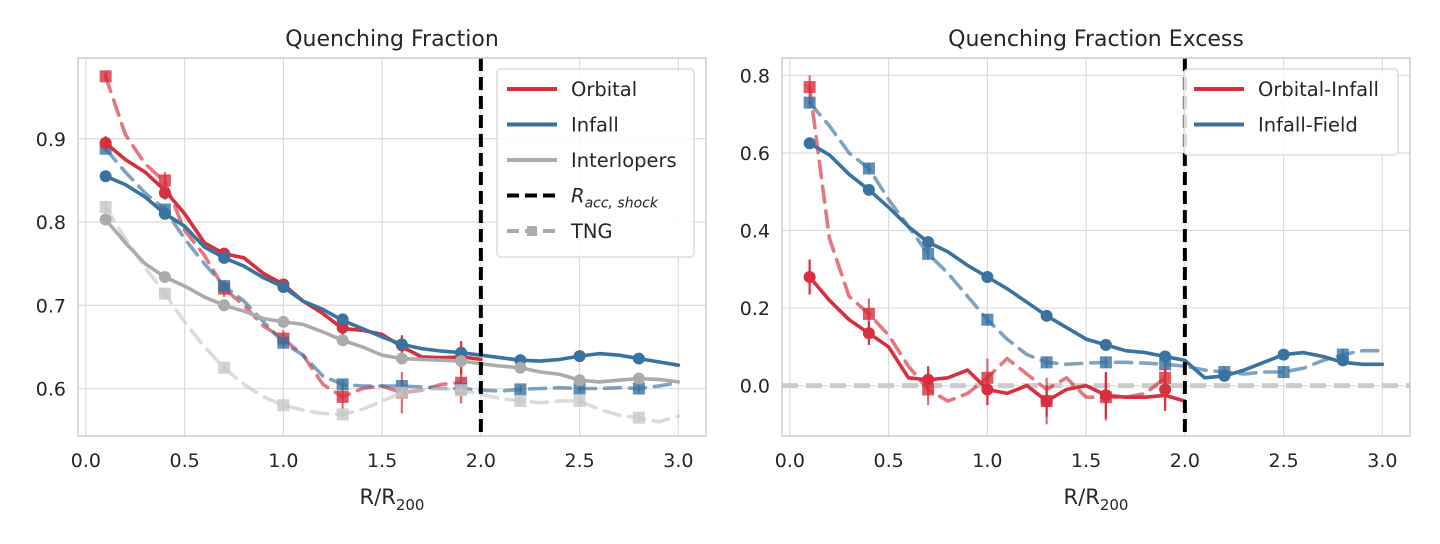  What do you see at coordinates (1096, 499) in the screenshot?
I see `x-axis-label: R/R200` at bounding box center [1096, 499].